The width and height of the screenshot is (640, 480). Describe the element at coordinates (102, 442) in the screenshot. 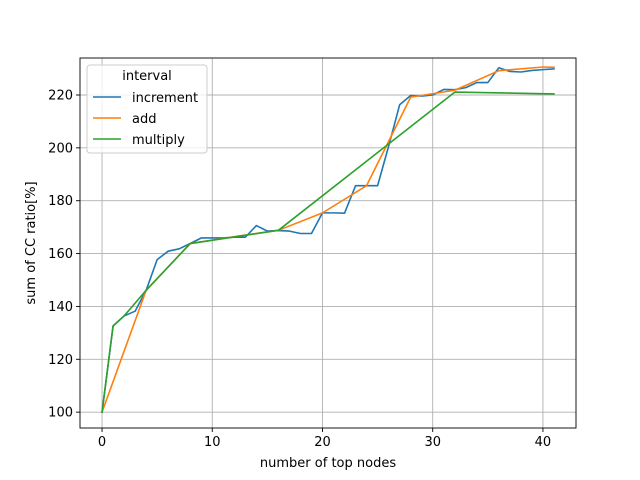

I see `x-tick-label: 0` at that location.